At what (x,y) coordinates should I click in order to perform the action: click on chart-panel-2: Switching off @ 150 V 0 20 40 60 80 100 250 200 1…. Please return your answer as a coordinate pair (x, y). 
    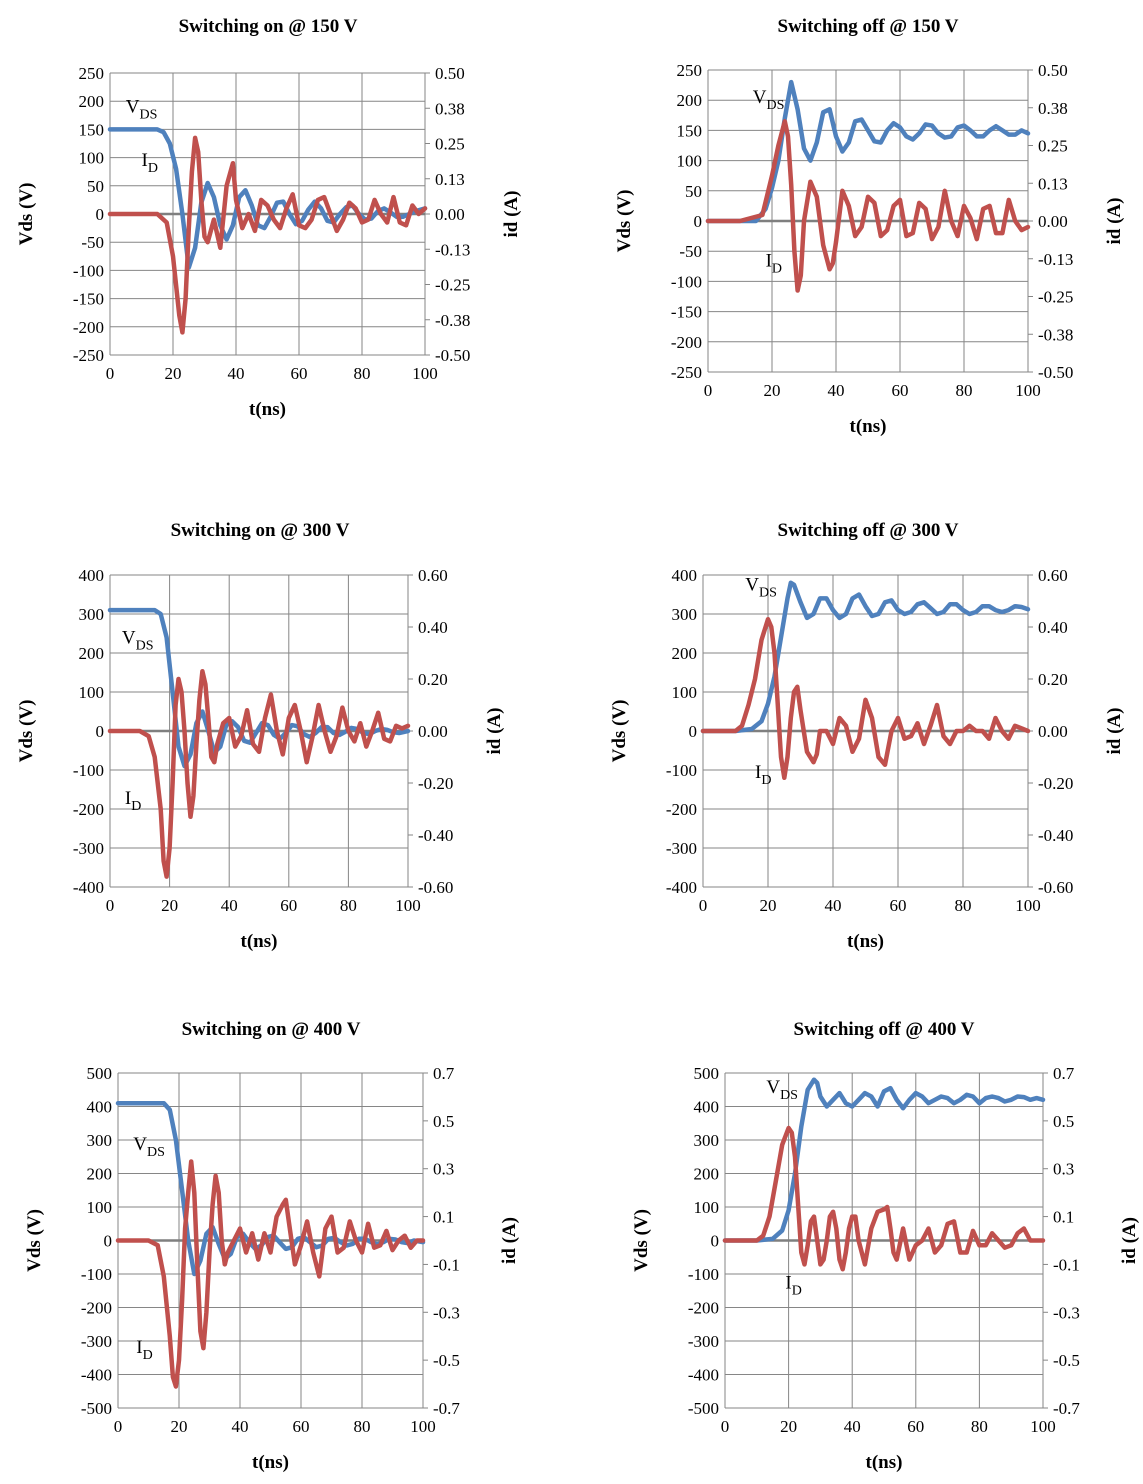
    Looking at the image, I should click on (869, 226).